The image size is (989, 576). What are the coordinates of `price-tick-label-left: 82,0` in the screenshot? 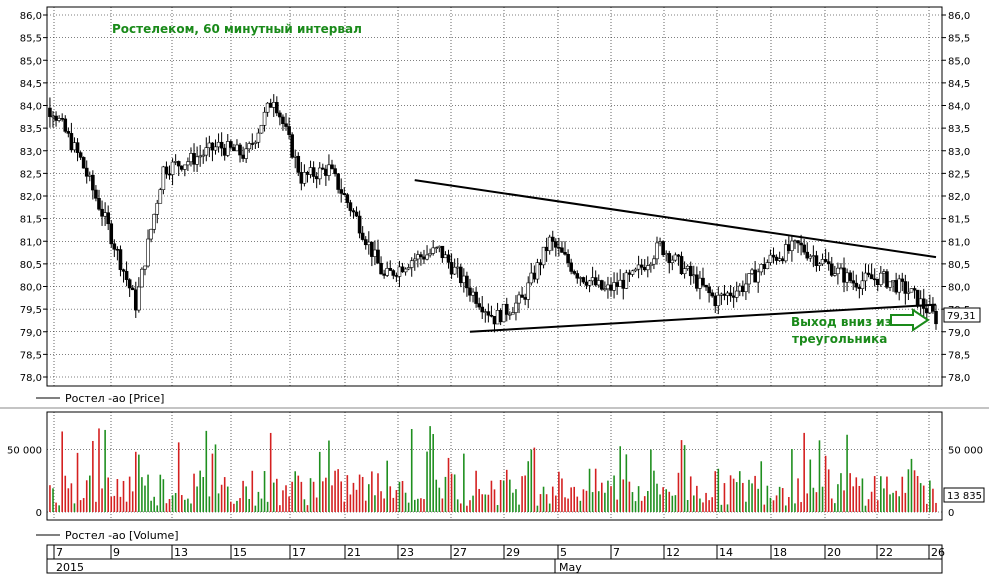 It's located at (31, 197).